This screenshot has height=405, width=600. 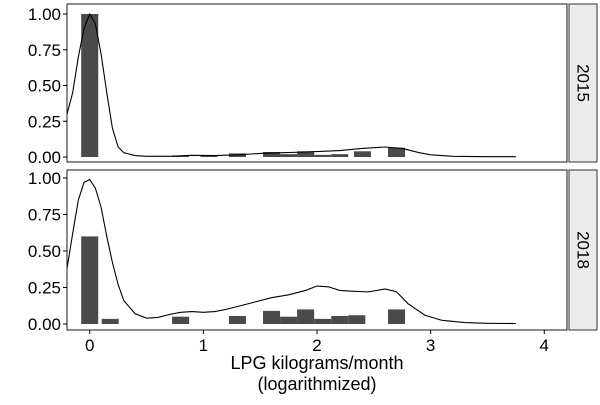 I want to click on x-tick-label: 0, so click(x=89, y=345).